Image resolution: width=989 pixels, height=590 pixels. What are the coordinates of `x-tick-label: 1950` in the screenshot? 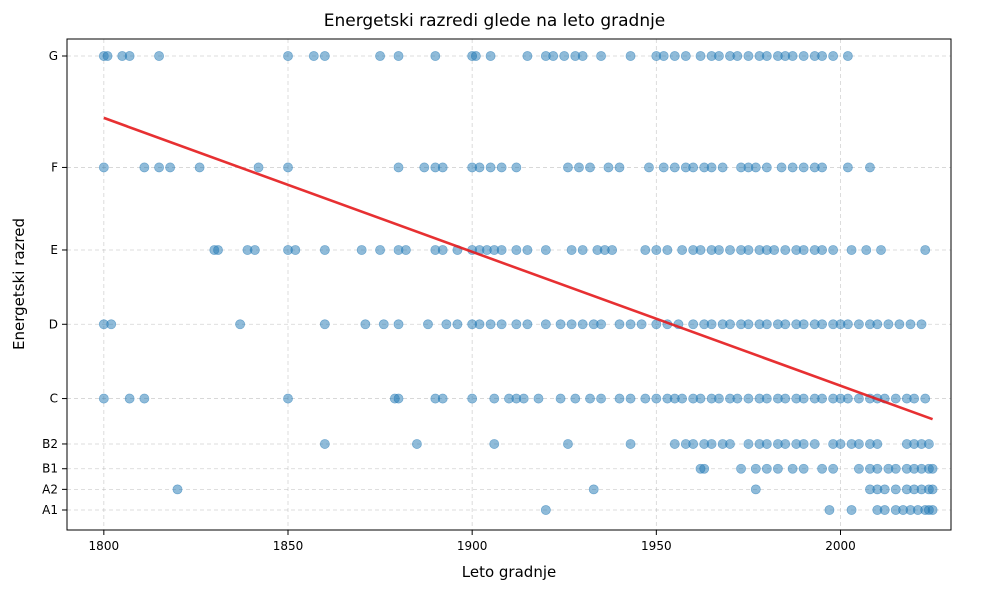 It's located at (656, 546).